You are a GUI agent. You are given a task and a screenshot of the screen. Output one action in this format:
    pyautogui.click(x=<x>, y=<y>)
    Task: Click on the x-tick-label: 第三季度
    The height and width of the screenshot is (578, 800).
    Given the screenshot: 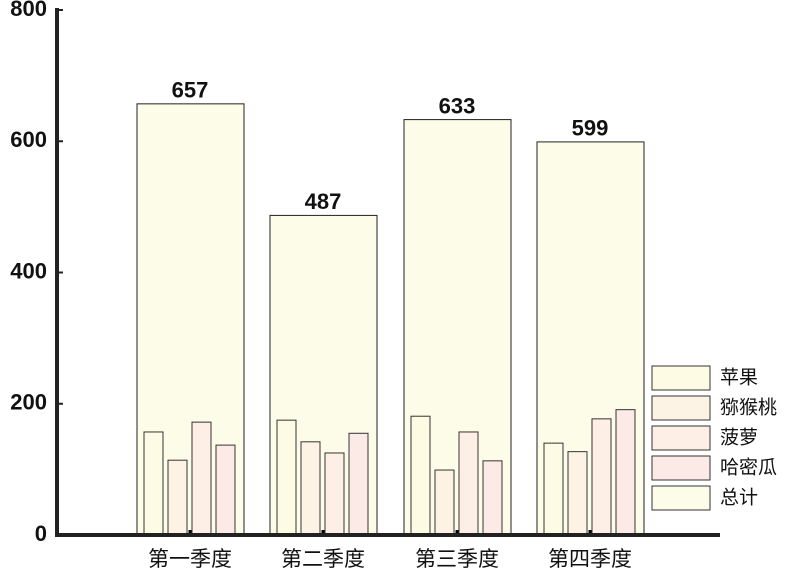 What is the action you would take?
    pyautogui.click(x=457, y=559)
    